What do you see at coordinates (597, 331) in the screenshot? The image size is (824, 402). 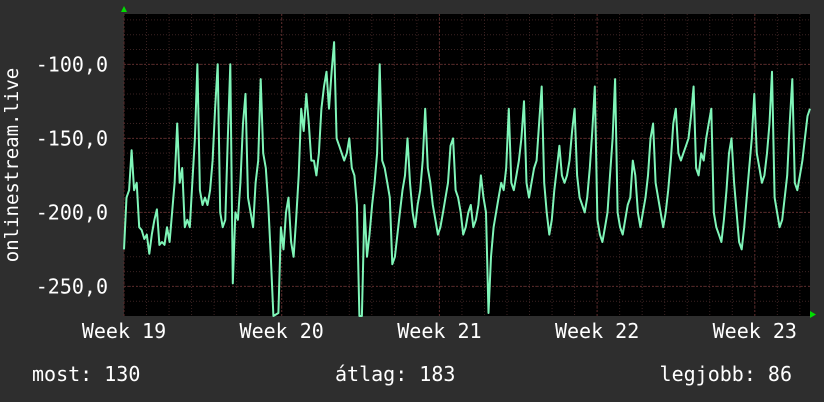 I see `x-tick-label: Week 22` at bounding box center [597, 331].